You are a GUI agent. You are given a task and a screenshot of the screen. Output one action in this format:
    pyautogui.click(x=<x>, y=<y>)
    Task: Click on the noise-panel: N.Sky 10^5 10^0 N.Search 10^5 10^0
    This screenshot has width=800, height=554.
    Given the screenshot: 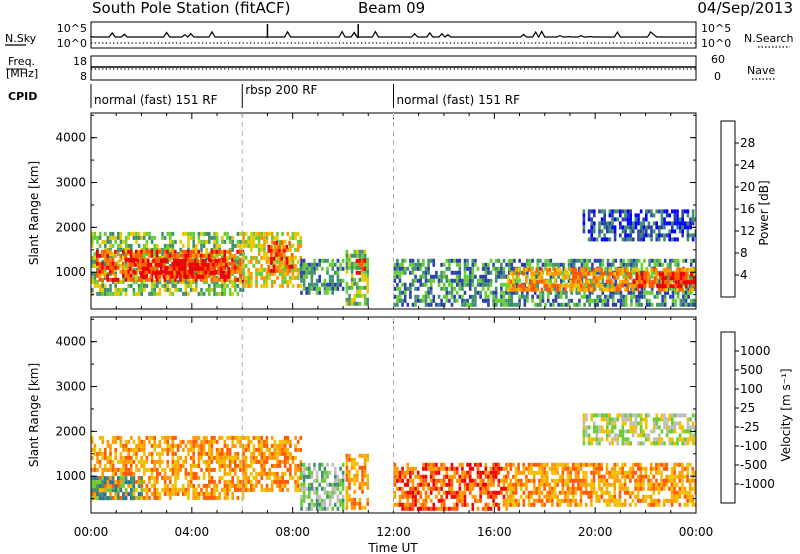 What is the action you would take?
    pyautogui.click(x=399, y=35)
    